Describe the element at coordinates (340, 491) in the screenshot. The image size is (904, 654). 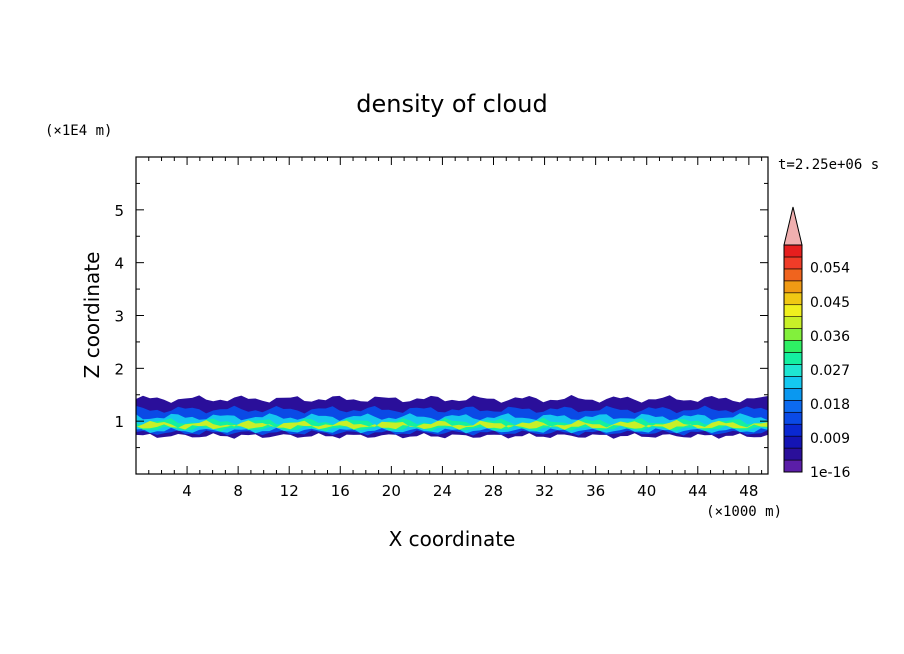
I see `x-tick-label: 16` at that location.